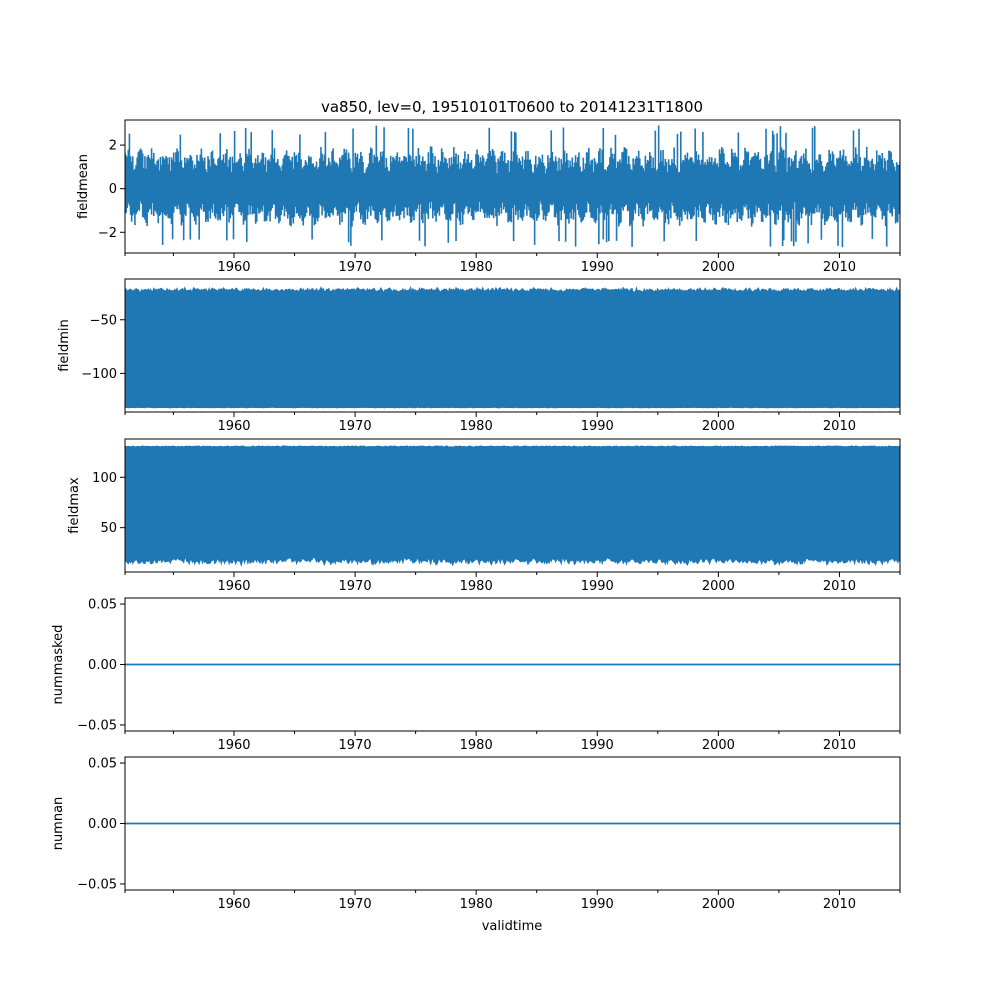  What do you see at coordinates (512, 926) in the screenshot?
I see `x-axis-label: validtime` at bounding box center [512, 926].